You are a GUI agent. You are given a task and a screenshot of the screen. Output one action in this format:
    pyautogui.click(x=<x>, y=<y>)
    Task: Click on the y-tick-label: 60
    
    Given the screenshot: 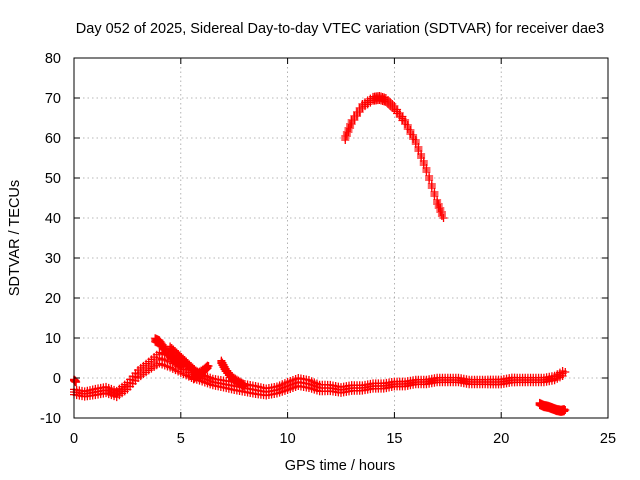 What is the action you would take?
    pyautogui.click(x=53, y=139)
    